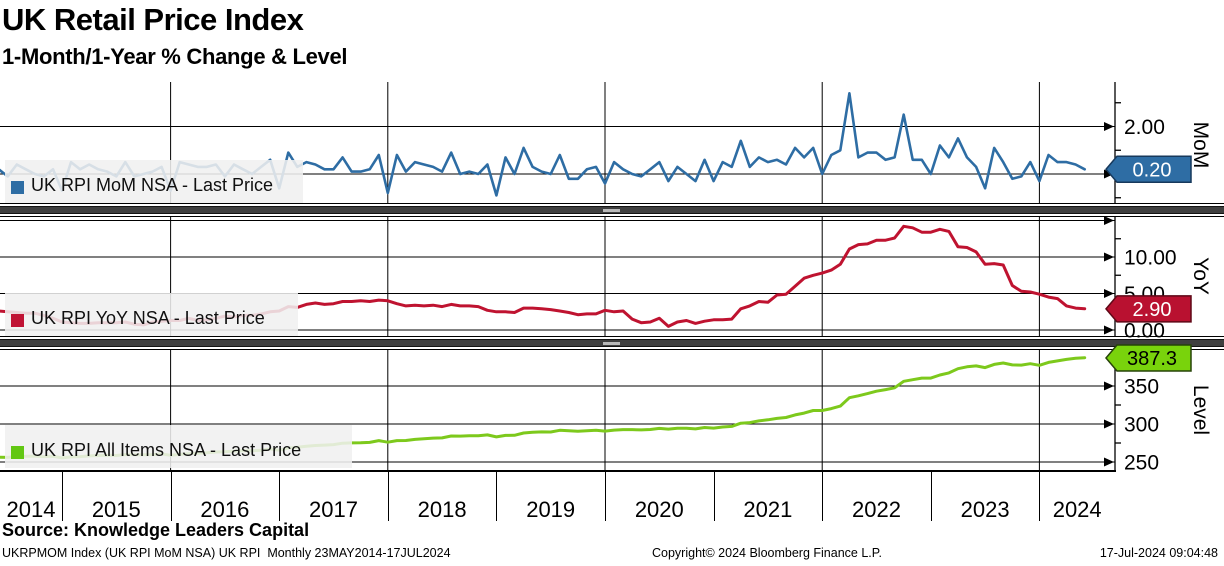 The image size is (1224, 566). I want to click on y-tick-label: 10.00, so click(1150, 258).